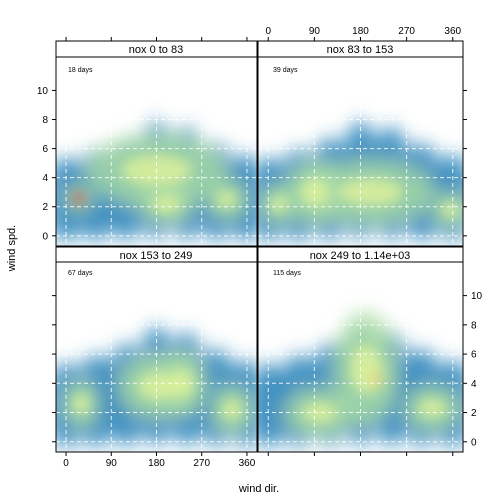  I want to click on x-axis-title: wind dir., so click(258, 489).